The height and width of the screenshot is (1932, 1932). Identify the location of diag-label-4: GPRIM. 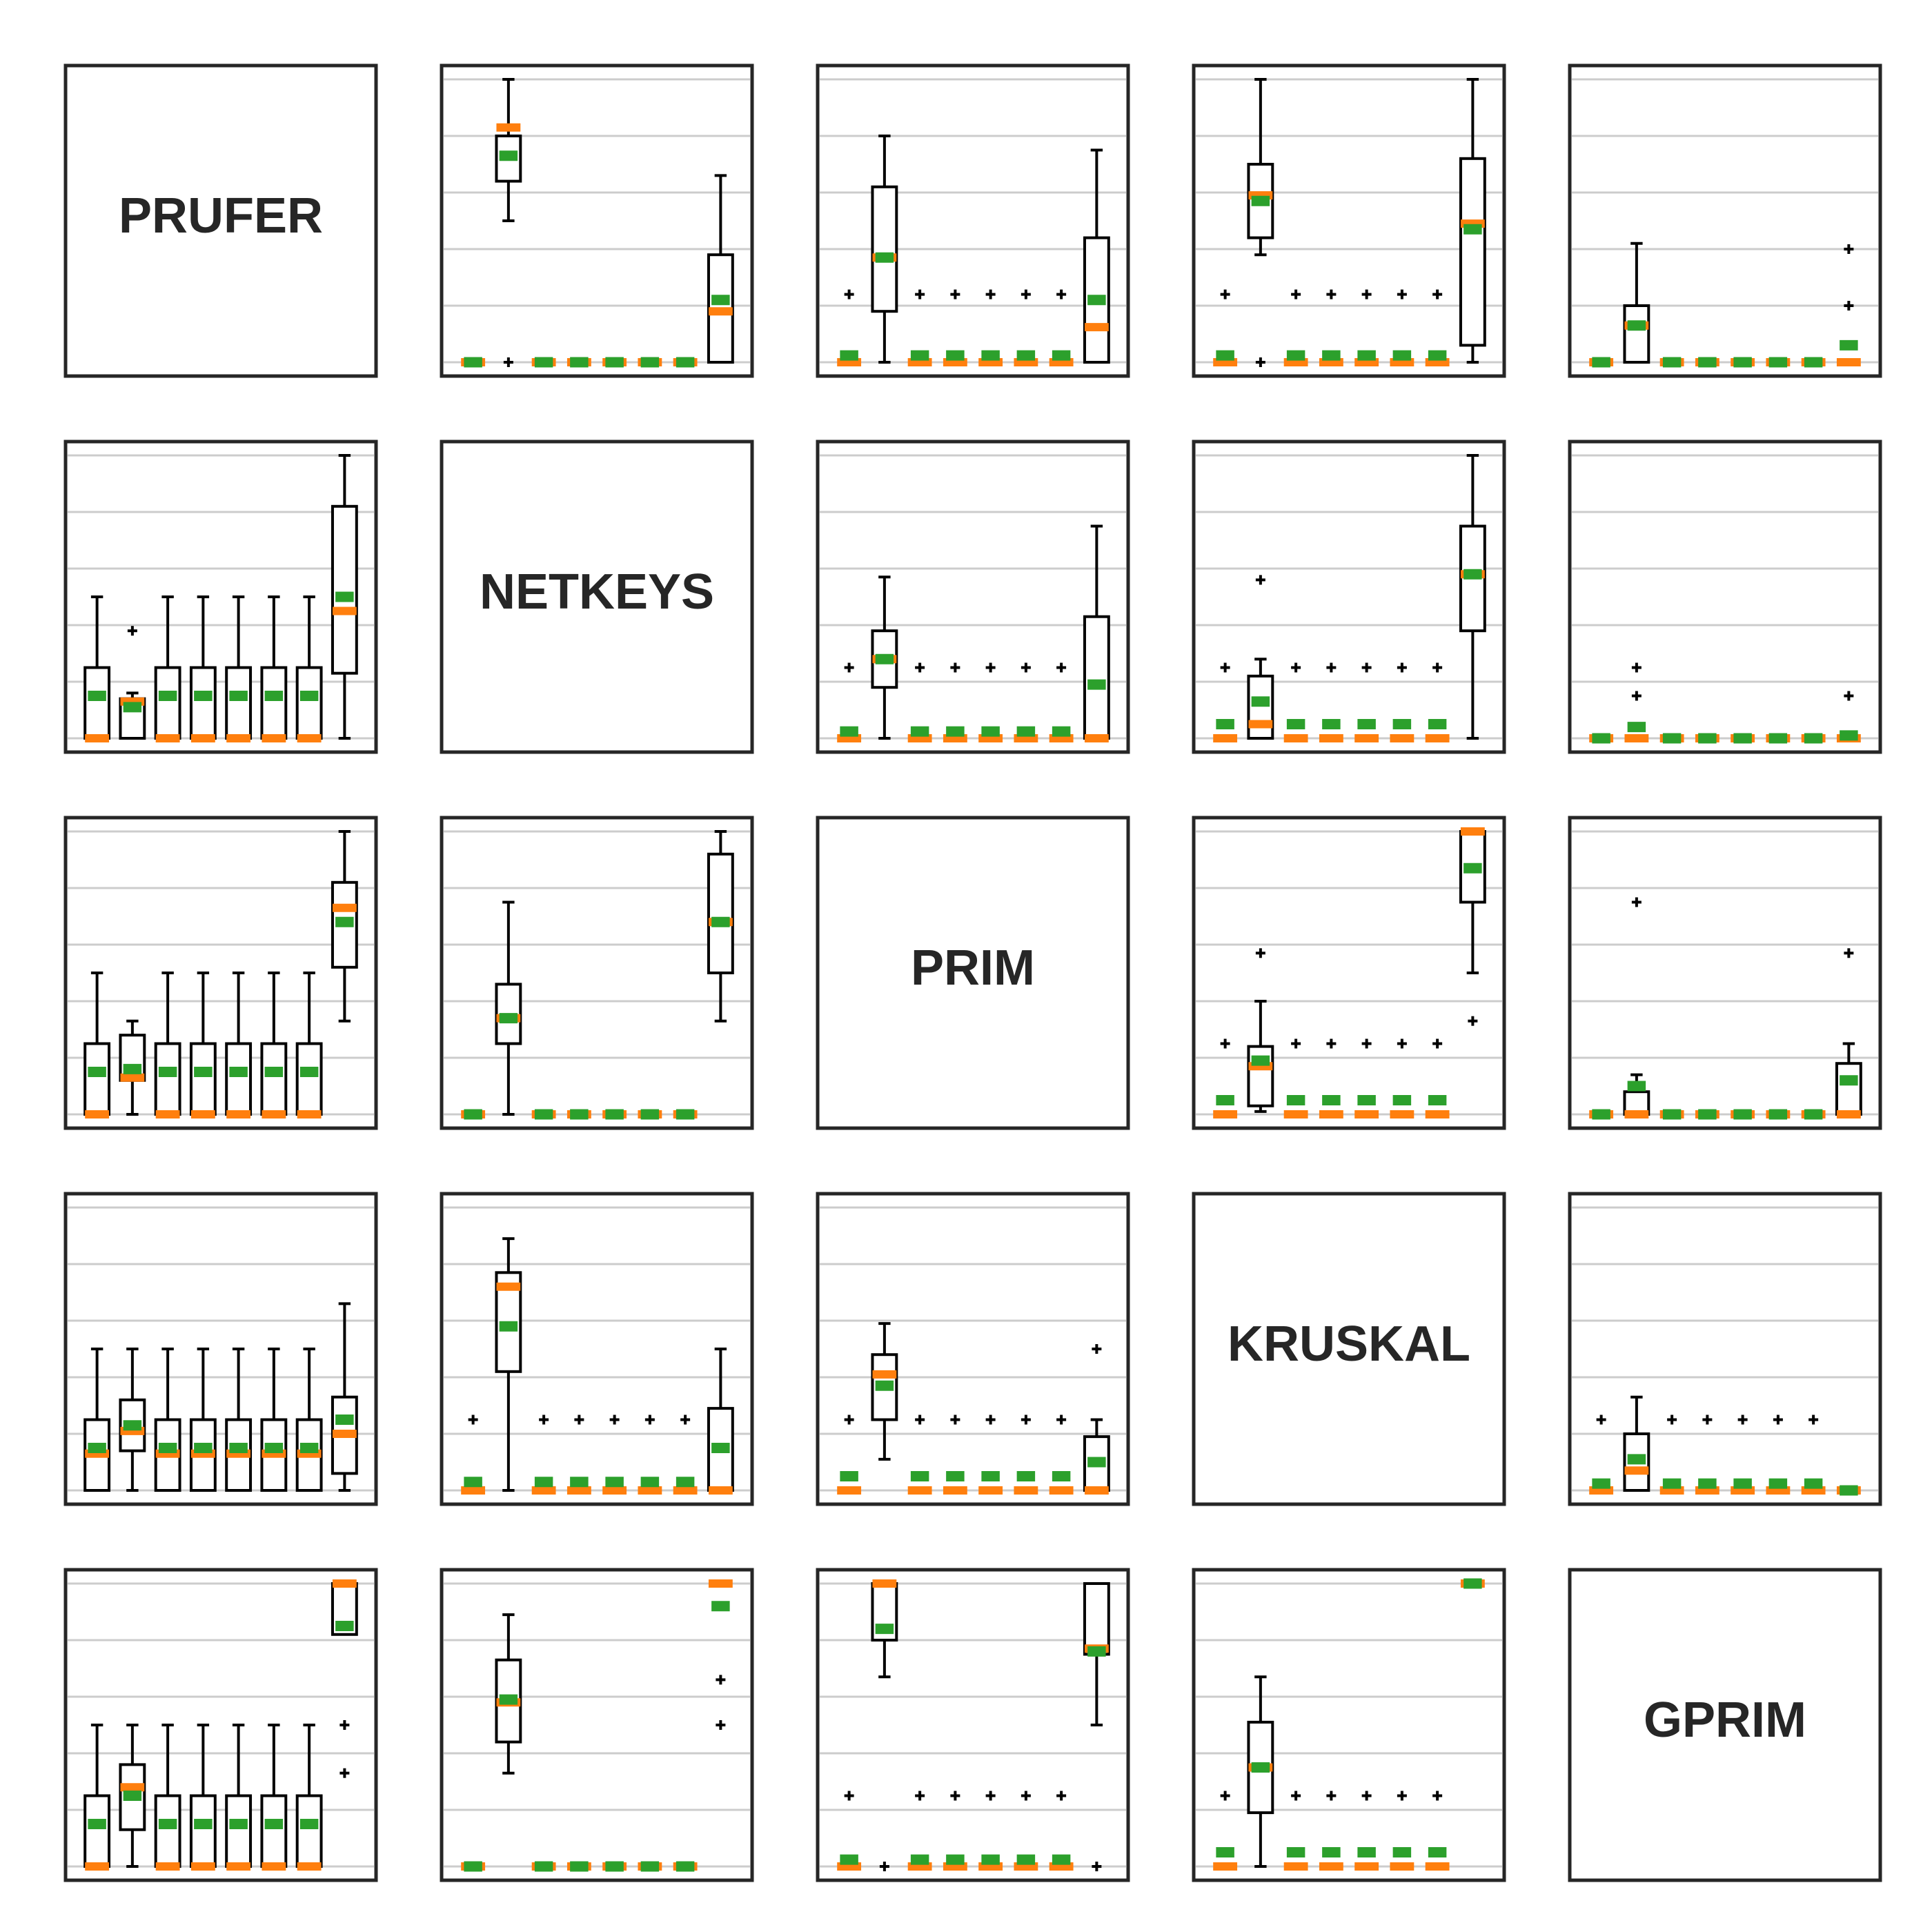
(1725, 1720).